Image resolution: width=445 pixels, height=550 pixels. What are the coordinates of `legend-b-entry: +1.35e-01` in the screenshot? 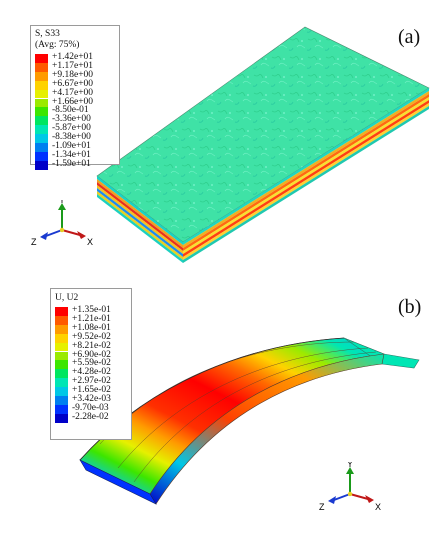 It's located at (115, 311).